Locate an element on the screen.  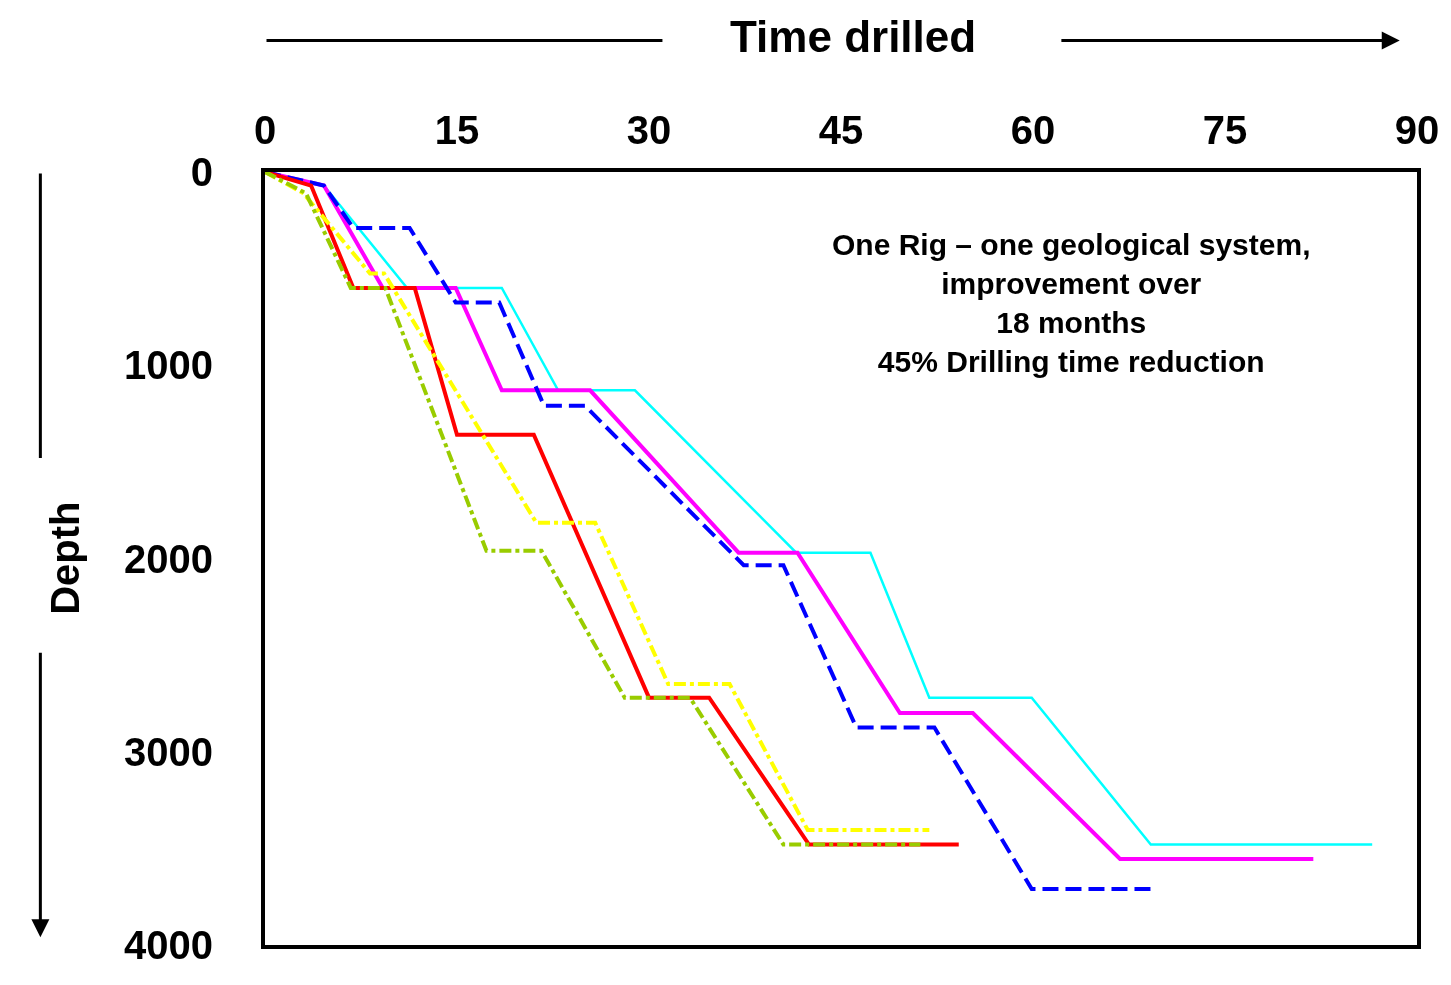
y-axis-title: Depth is located at coordinates (64, 558).